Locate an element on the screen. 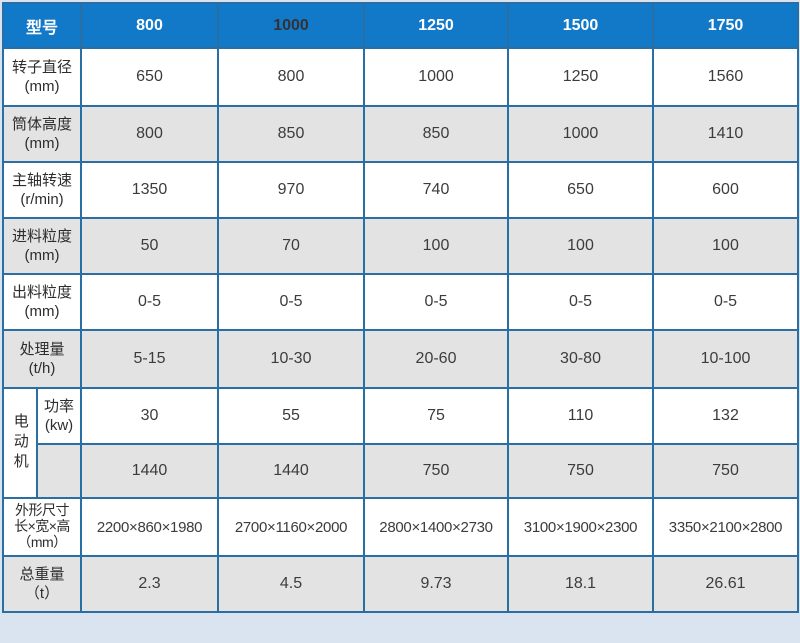 The height and width of the screenshot is (643, 800). row-label: 外形尺寸 长×宽×高 （mm） is located at coordinates (42, 527).